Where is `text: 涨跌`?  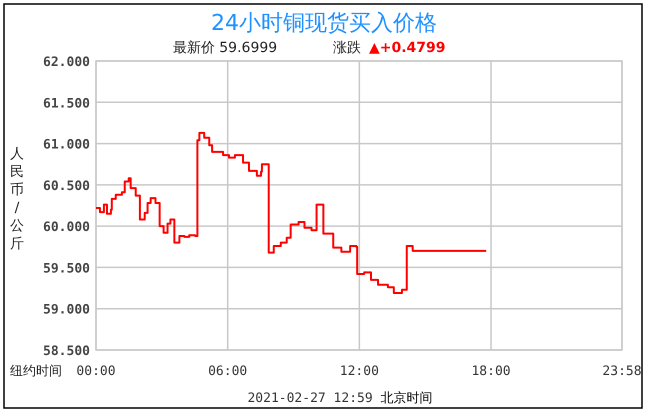
text: 涨跌 is located at coordinates (347, 48).